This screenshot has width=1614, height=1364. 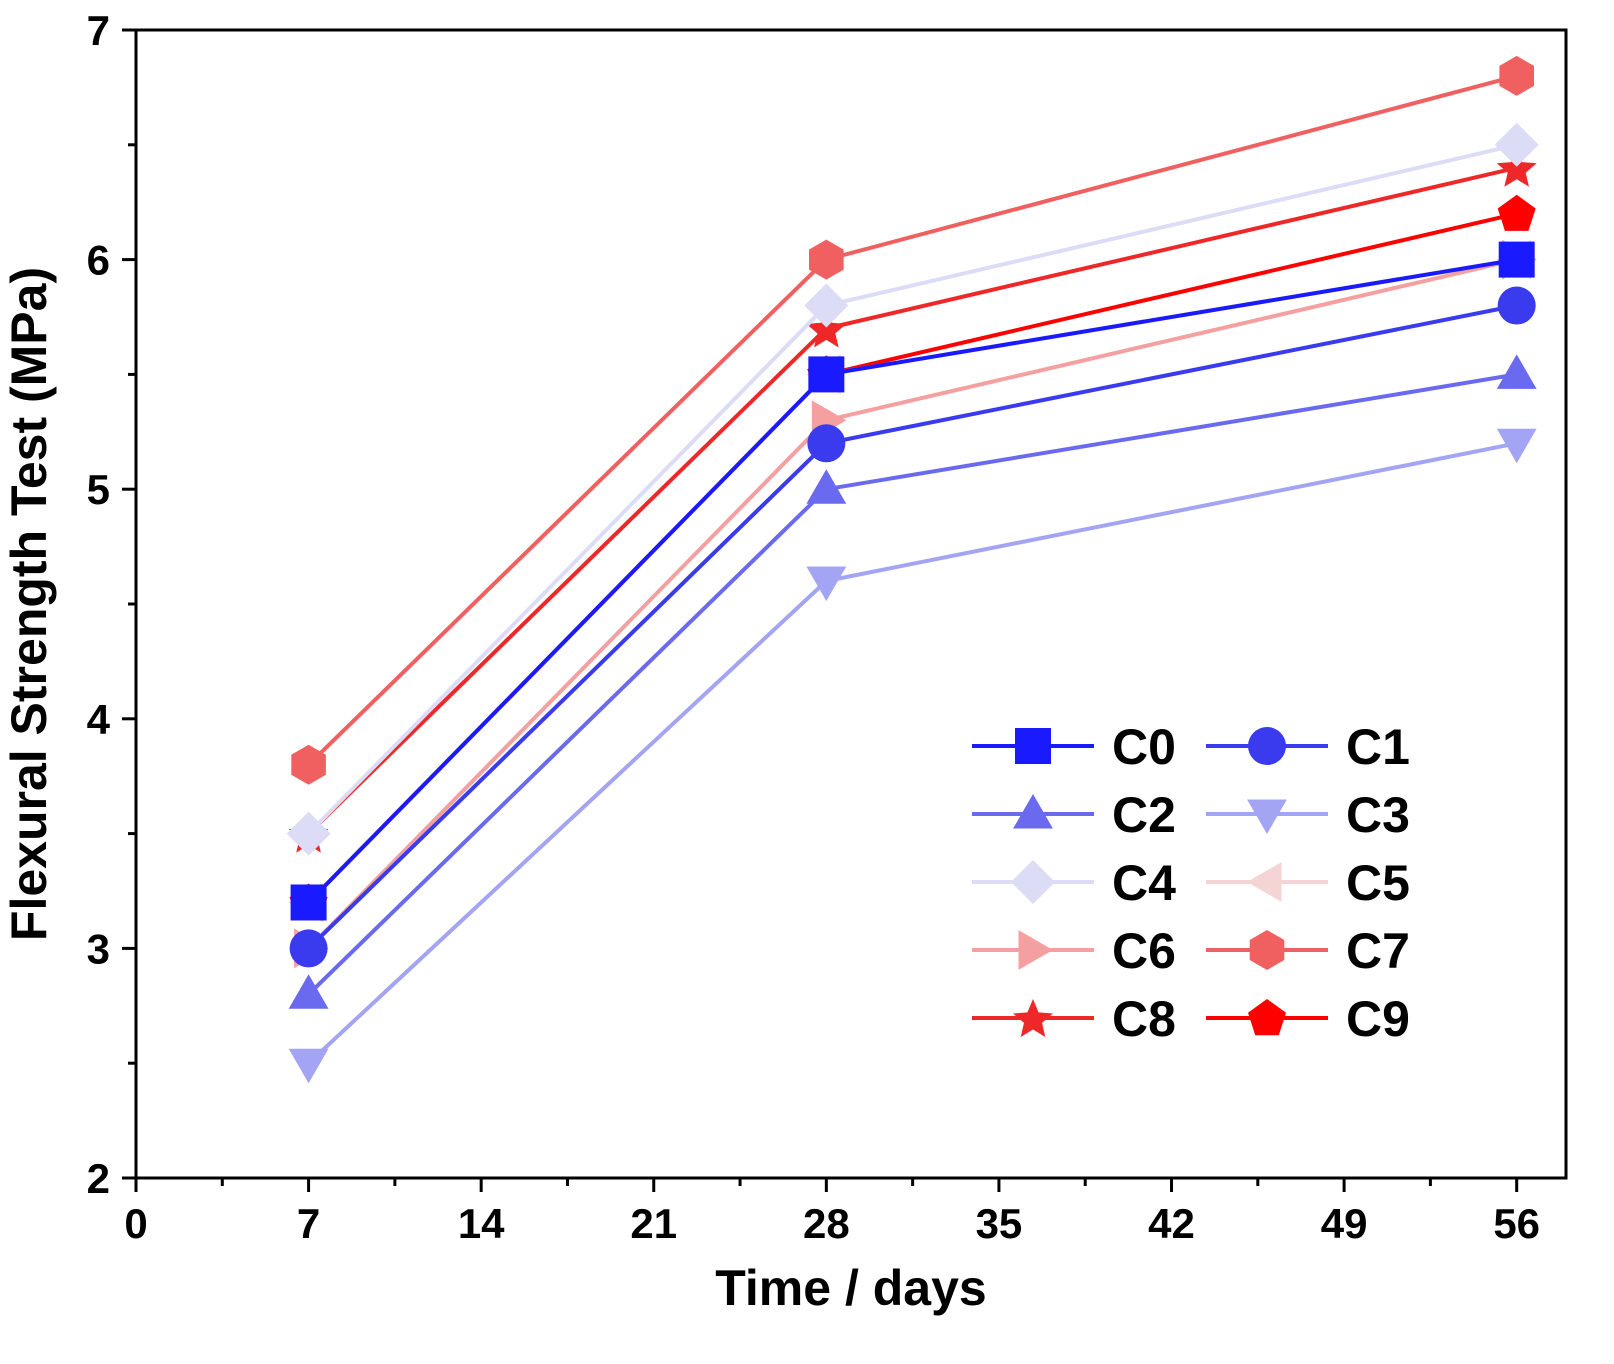 I want to click on legend-label-C5: C5, so click(x=1378, y=883).